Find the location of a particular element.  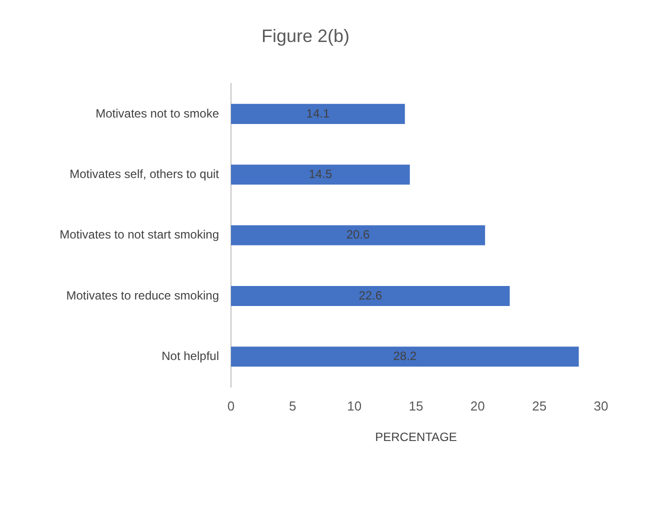

x-tick-label: 20 is located at coordinates (477, 406).